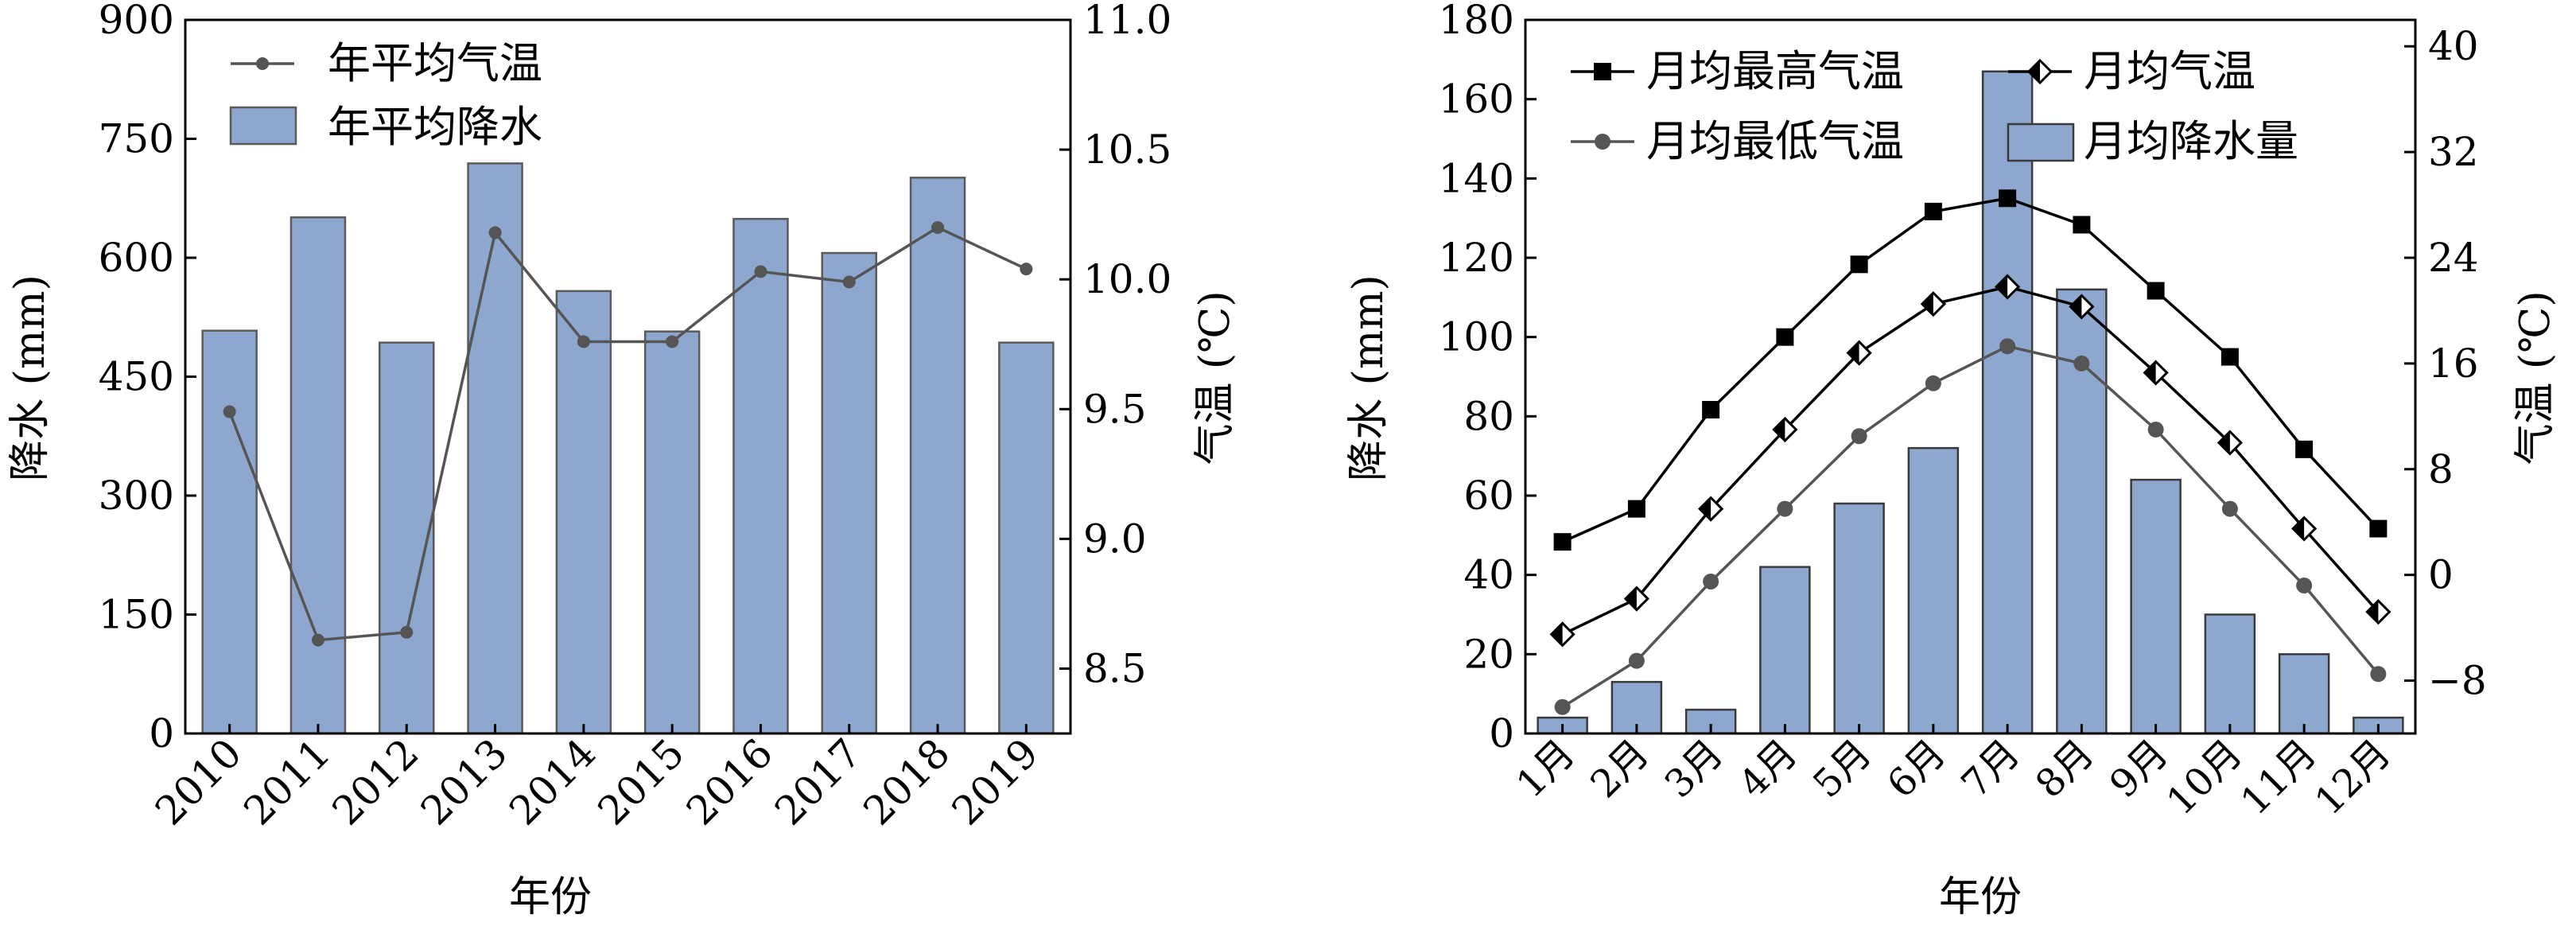  What do you see at coordinates (730, 782) in the screenshot?
I see `x-tick-label: 2016` at bounding box center [730, 782].